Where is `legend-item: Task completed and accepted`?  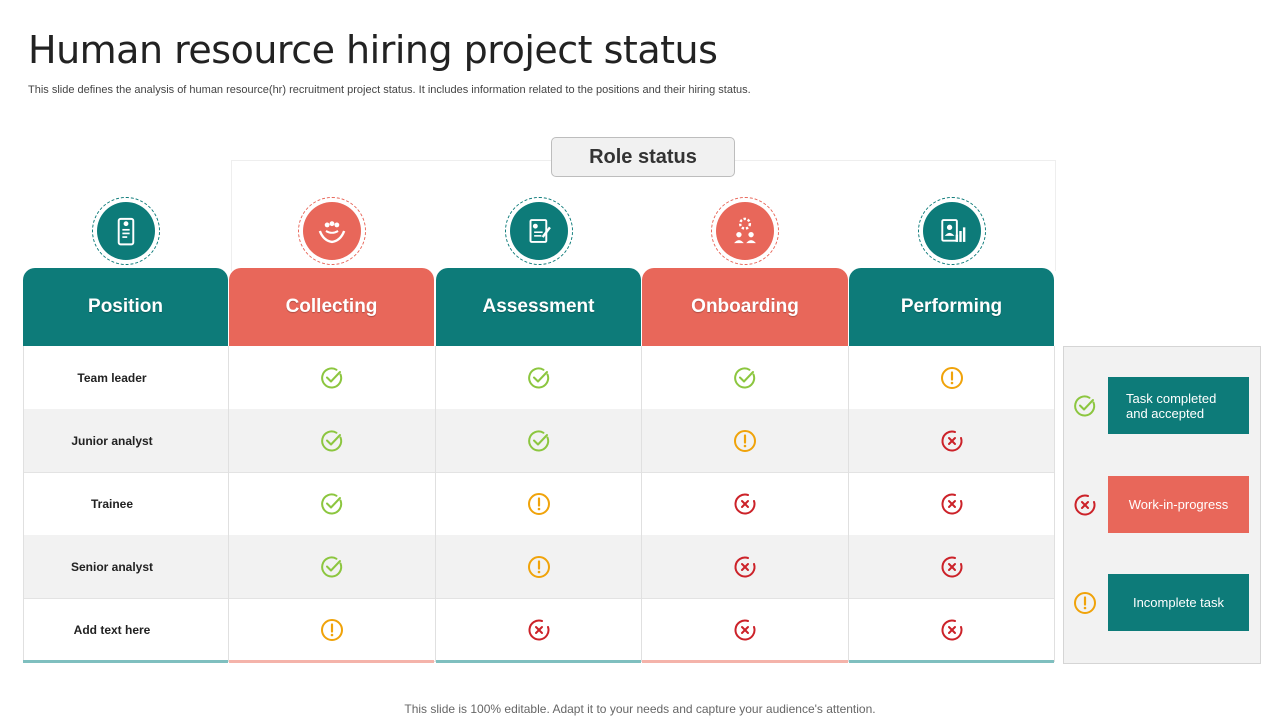 legend-item: Task completed and accepted is located at coordinates (1178, 405).